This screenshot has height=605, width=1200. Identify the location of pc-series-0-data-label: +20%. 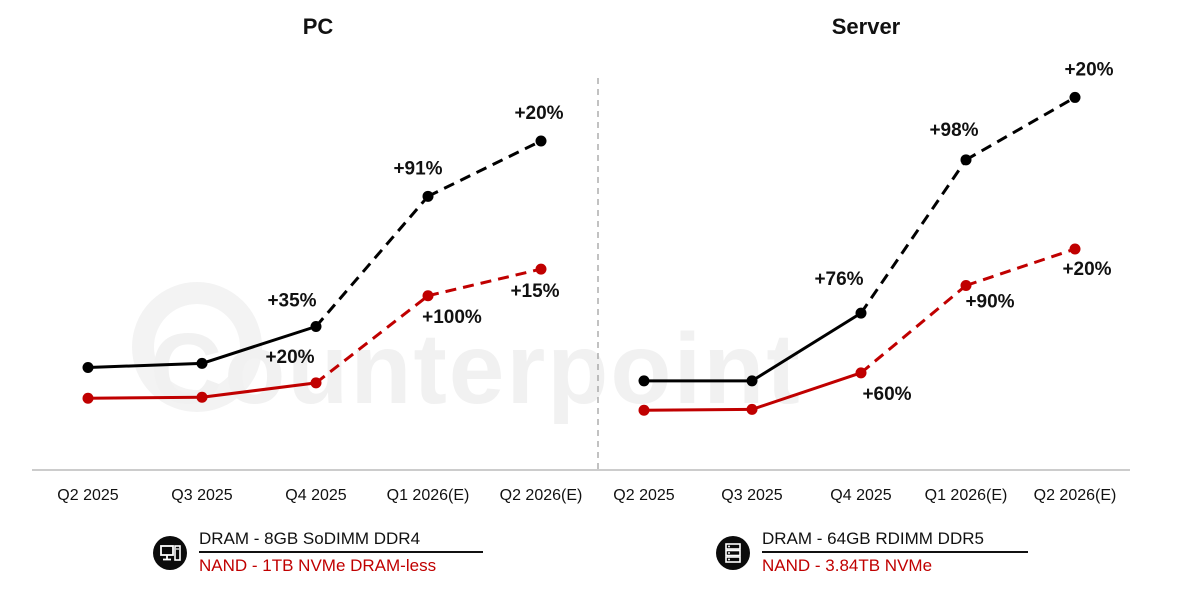
(538, 113).